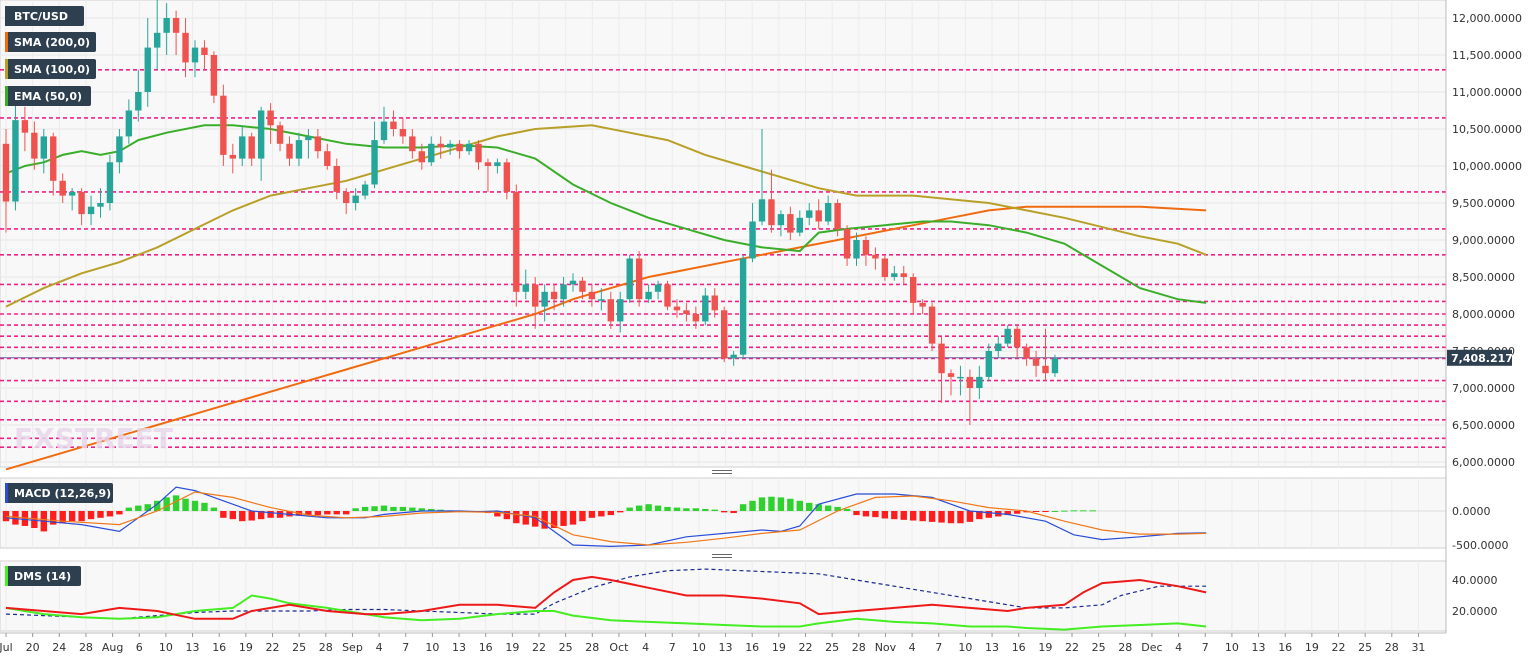 The image size is (1534, 665). What do you see at coordinates (59, 493) in the screenshot?
I see `macd-badge: MACD (12,26,9)` at bounding box center [59, 493].